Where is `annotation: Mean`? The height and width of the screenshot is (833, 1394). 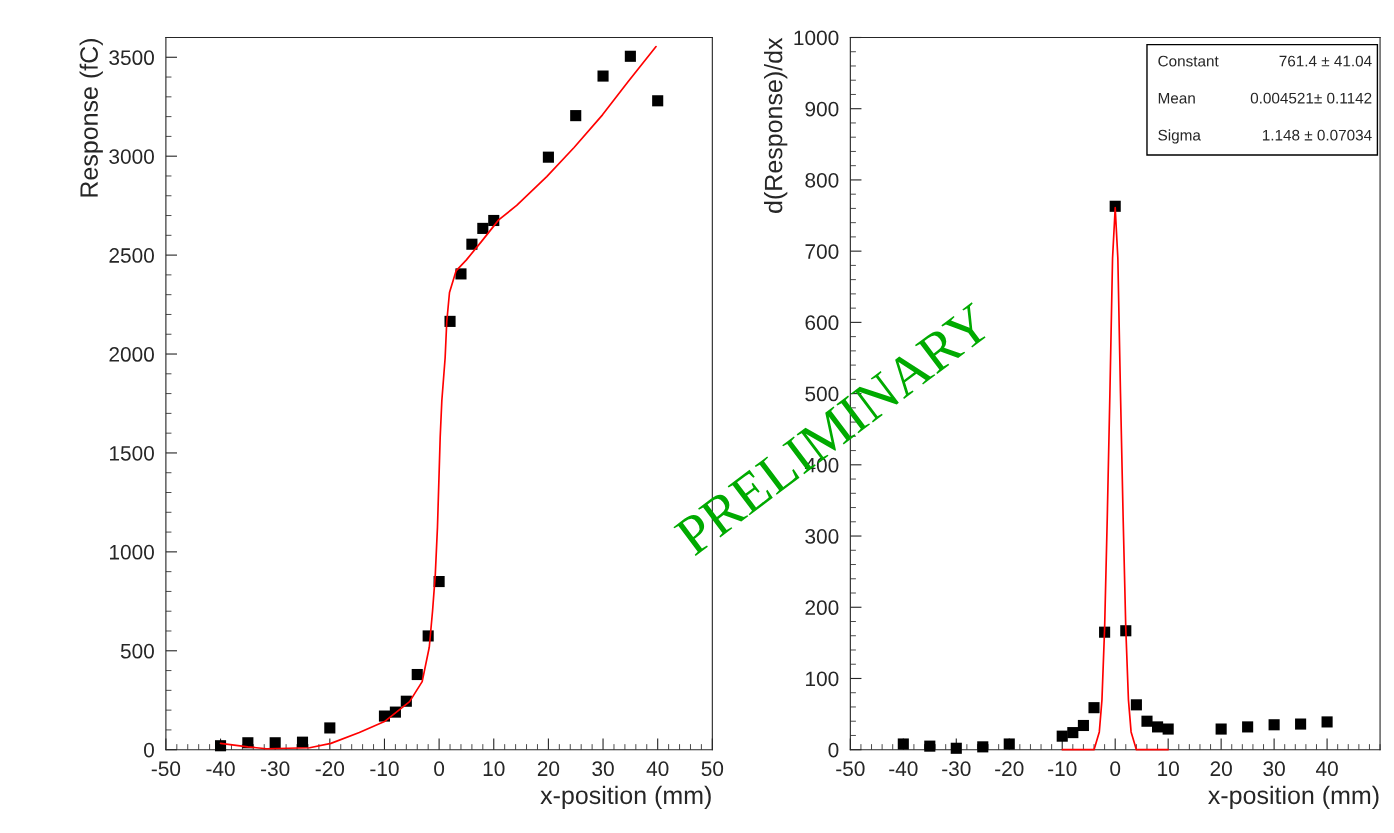 annotation: Mean is located at coordinates (1176, 98).